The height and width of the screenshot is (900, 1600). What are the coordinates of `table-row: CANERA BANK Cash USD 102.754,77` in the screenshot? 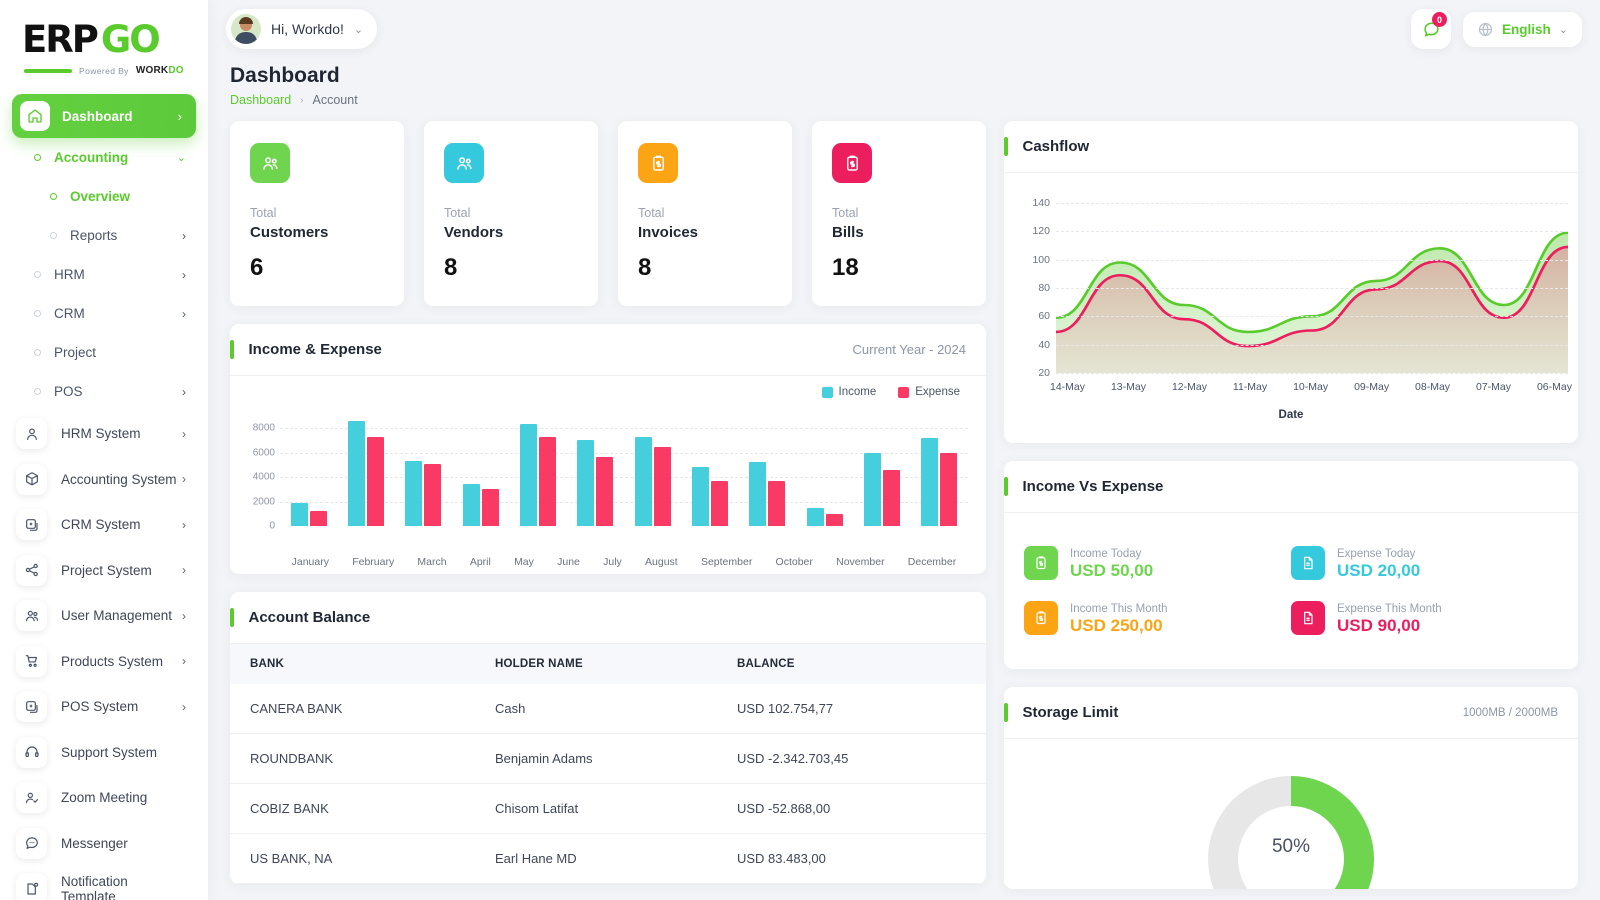 It's located at (608, 709).